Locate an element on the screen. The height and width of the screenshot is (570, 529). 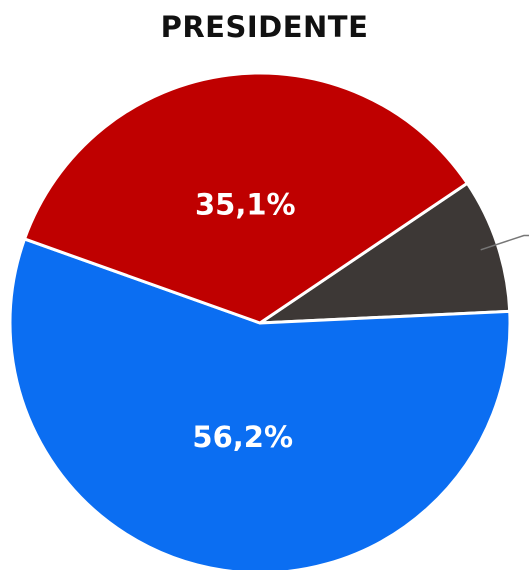
chart-title: PRESIDENTE is located at coordinates (264, 27).